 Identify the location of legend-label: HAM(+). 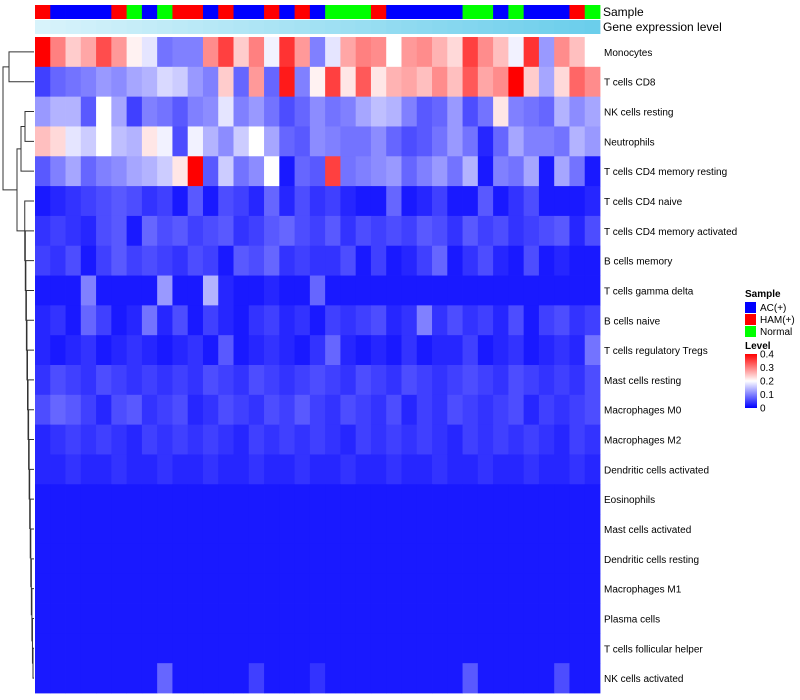
(777, 320).